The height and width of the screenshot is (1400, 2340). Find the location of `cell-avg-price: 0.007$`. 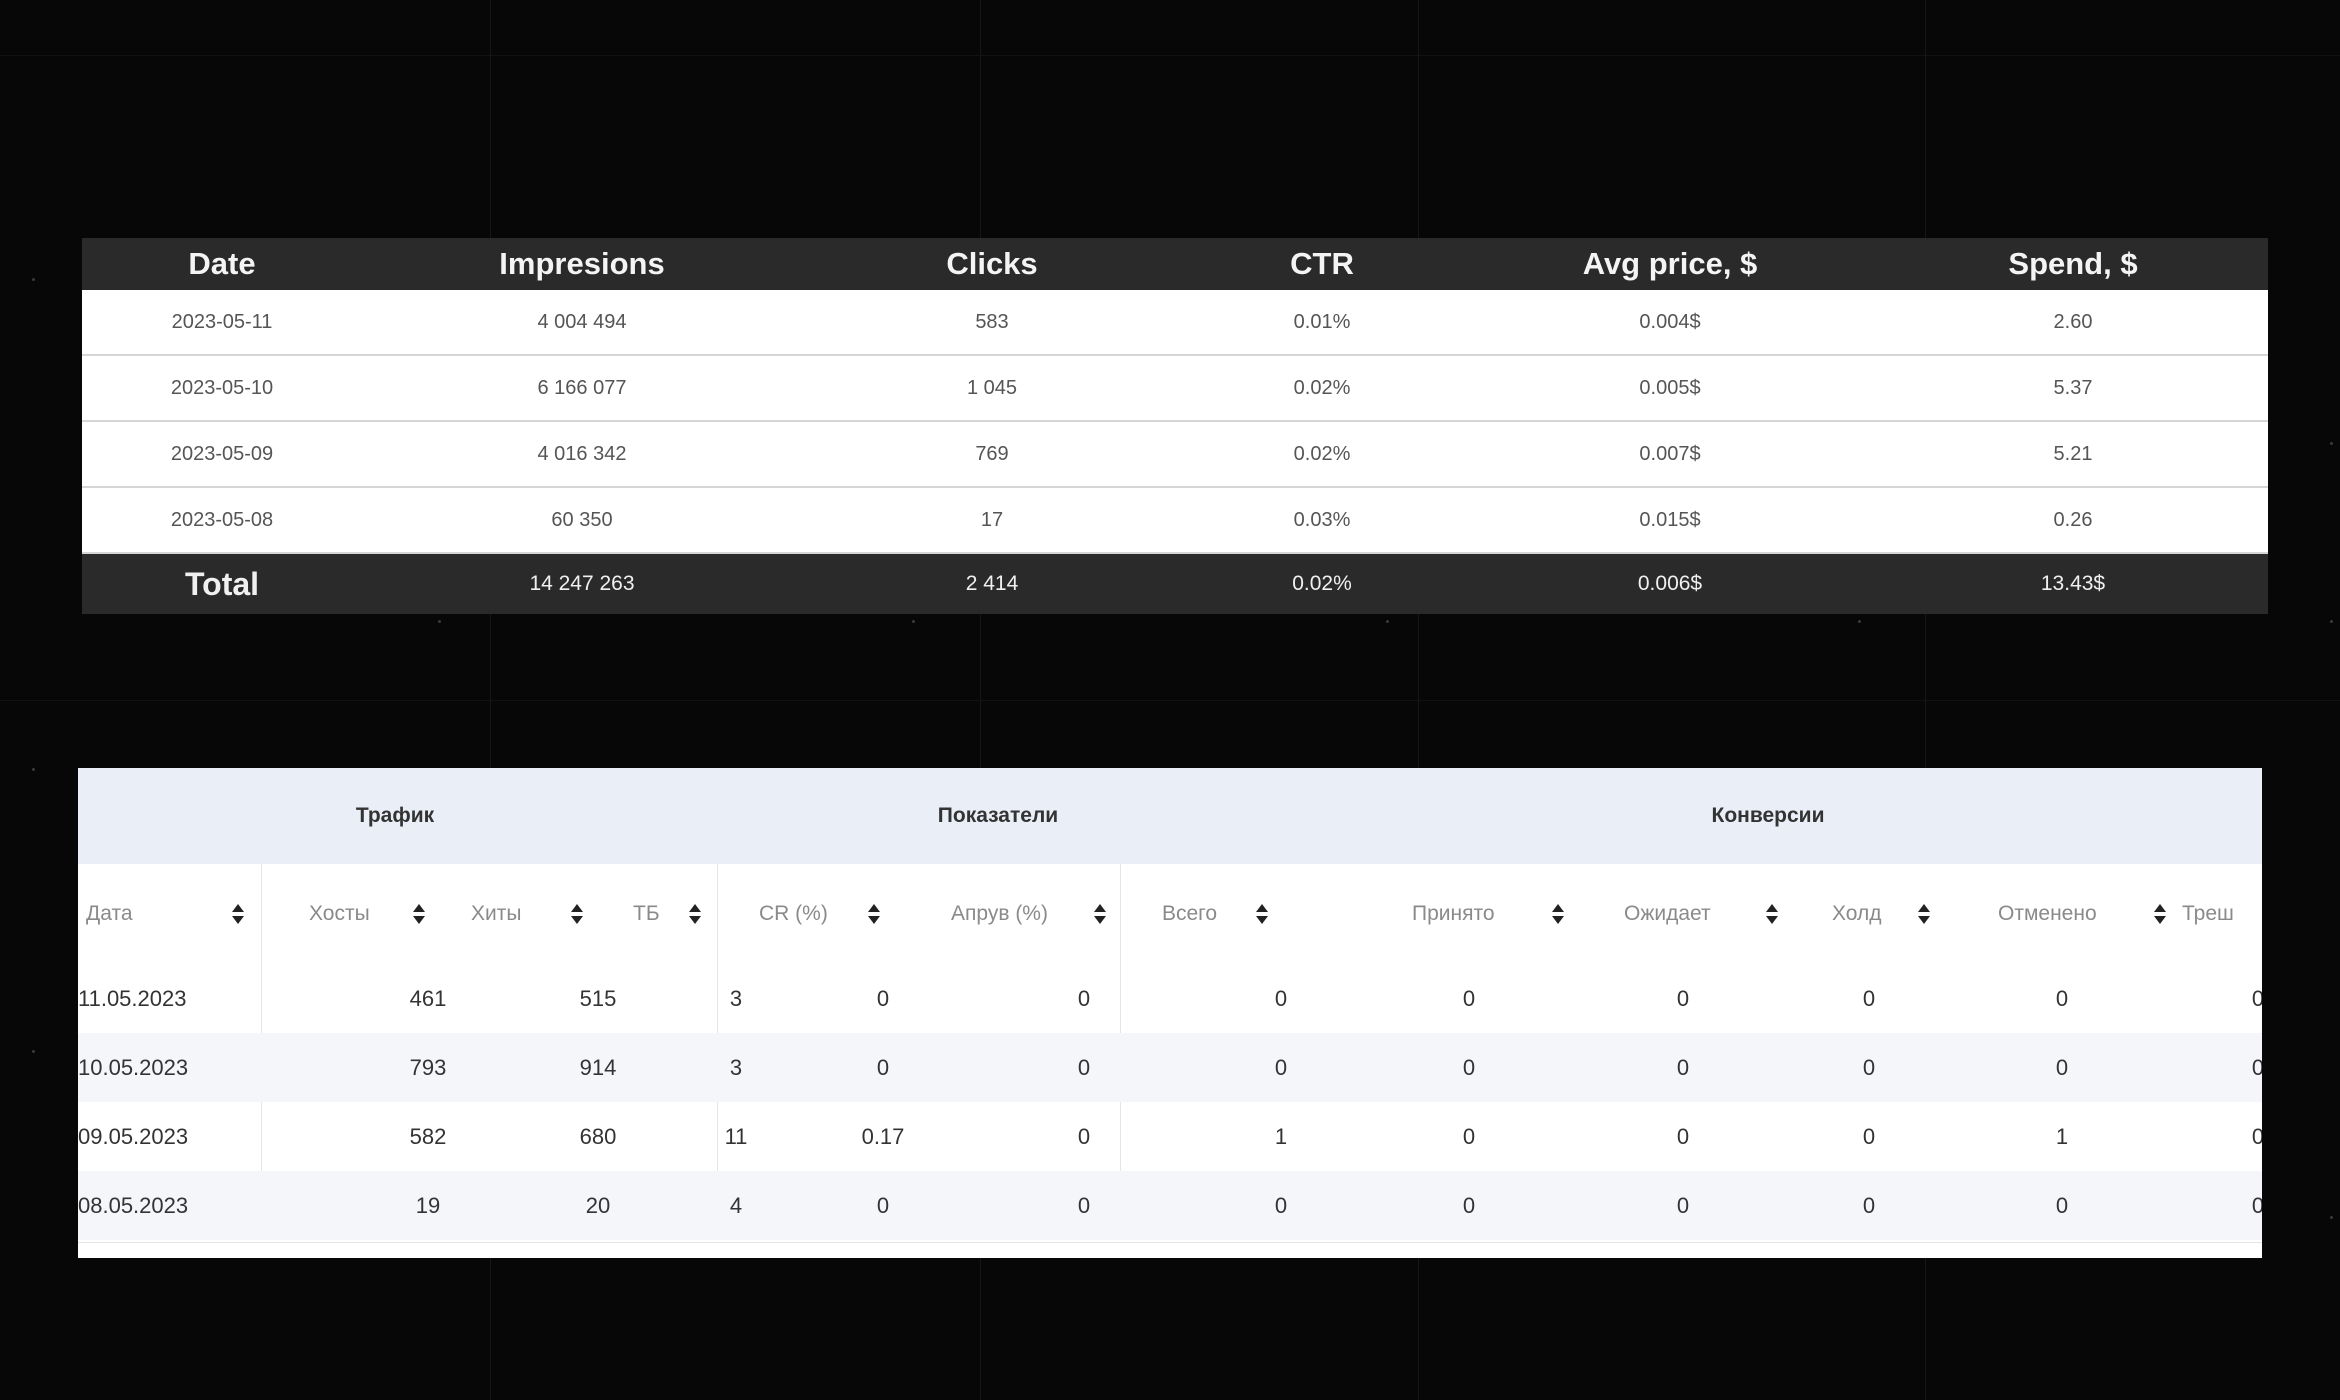

cell-avg-price: 0.007$ is located at coordinates (1670, 454).